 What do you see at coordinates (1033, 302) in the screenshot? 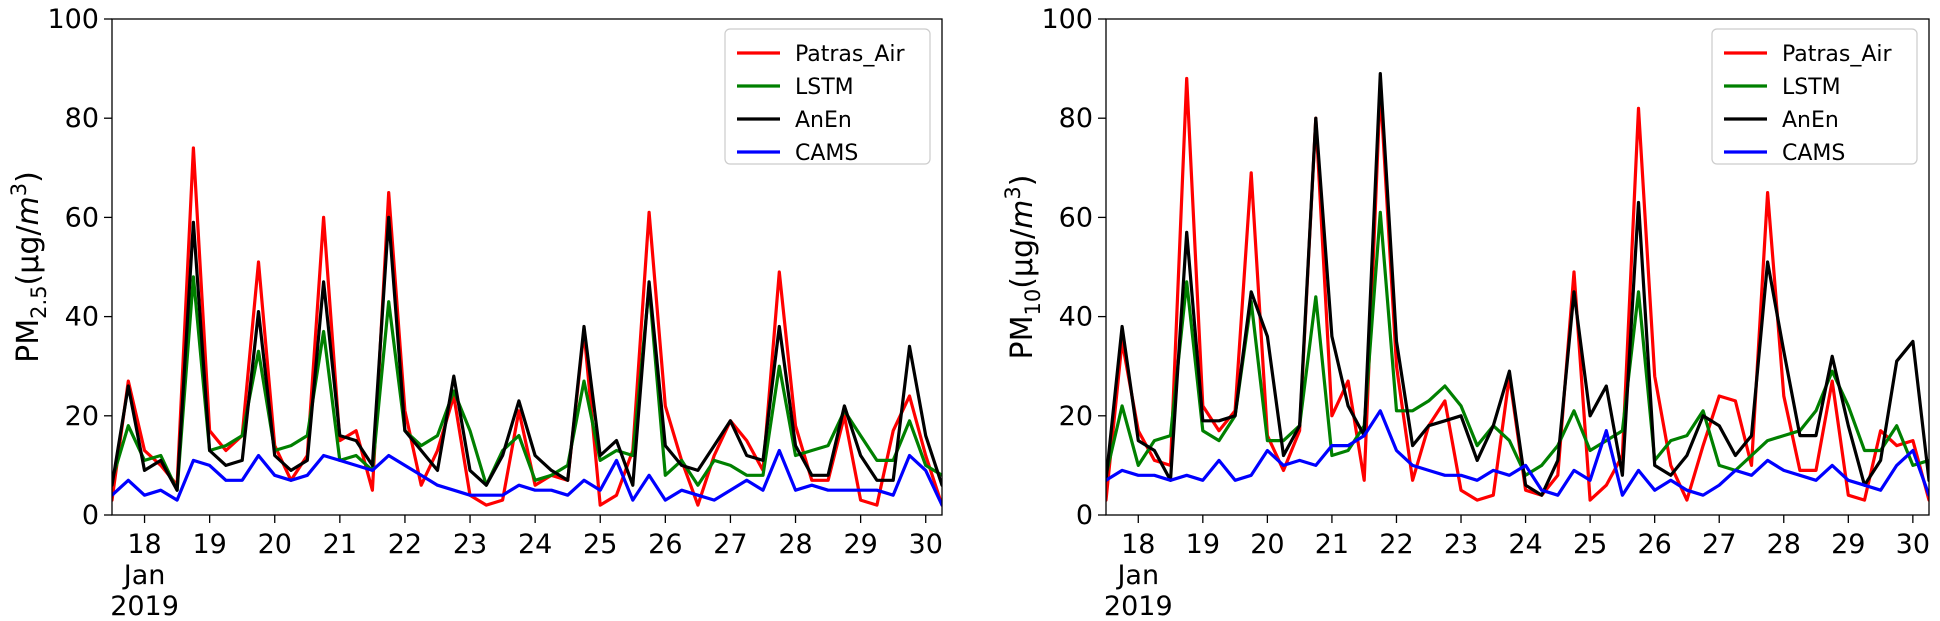
I see `y-axis-label-subscript: 10` at bounding box center [1033, 302].